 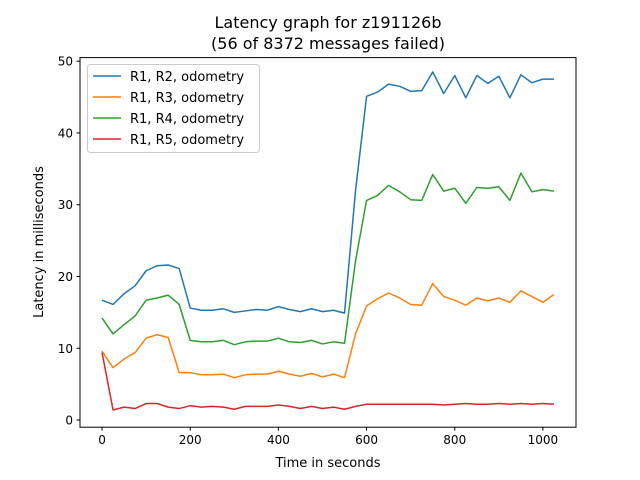 What do you see at coordinates (278, 440) in the screenshot?
I see `x-tick-label: 400` at bounding box center [278, 440].